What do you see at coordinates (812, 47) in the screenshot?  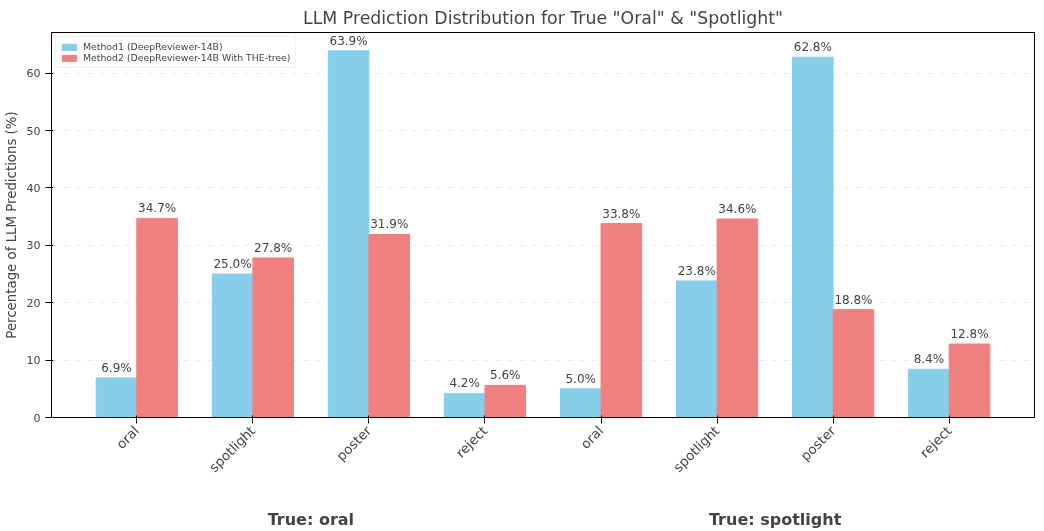 I see `data-label: 62.8%` at bounding box center [812, 47].